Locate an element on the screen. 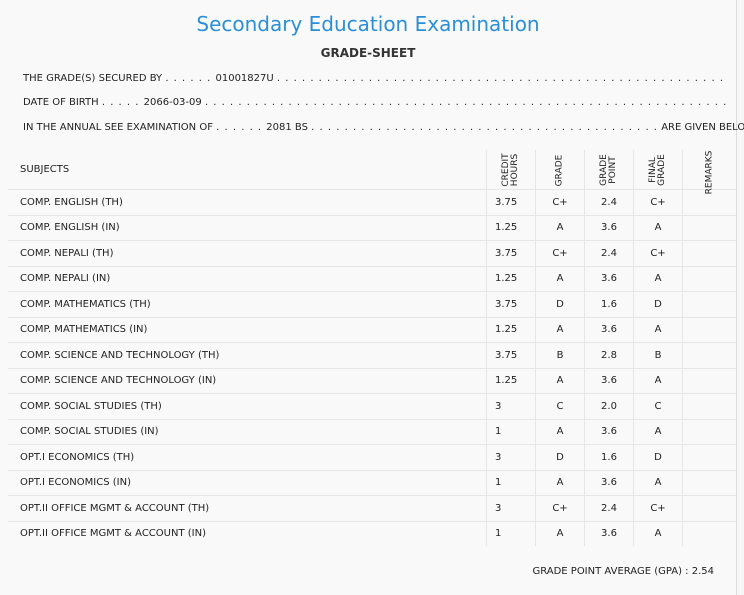 The width and height of the screenshot is (744, 595). subject-cell: COMP. SOCIAL STUDIES (TH) is located at coordinates (247, 406).